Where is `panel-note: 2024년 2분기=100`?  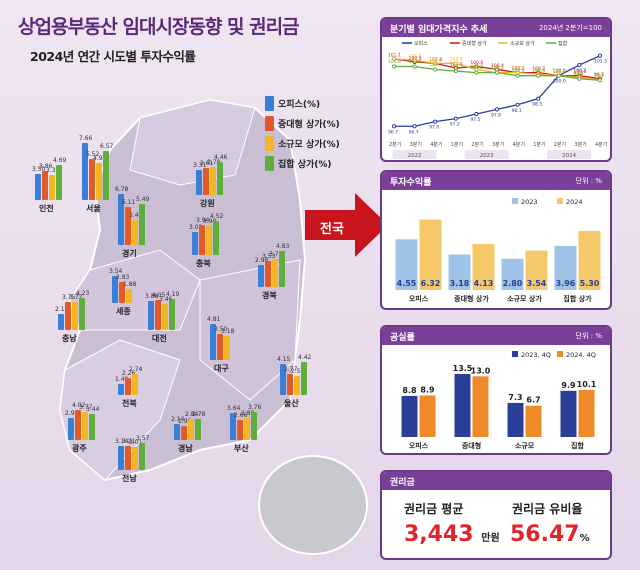 panel-note: 2024년 2분기=100 is located at coordinates (570, 28).